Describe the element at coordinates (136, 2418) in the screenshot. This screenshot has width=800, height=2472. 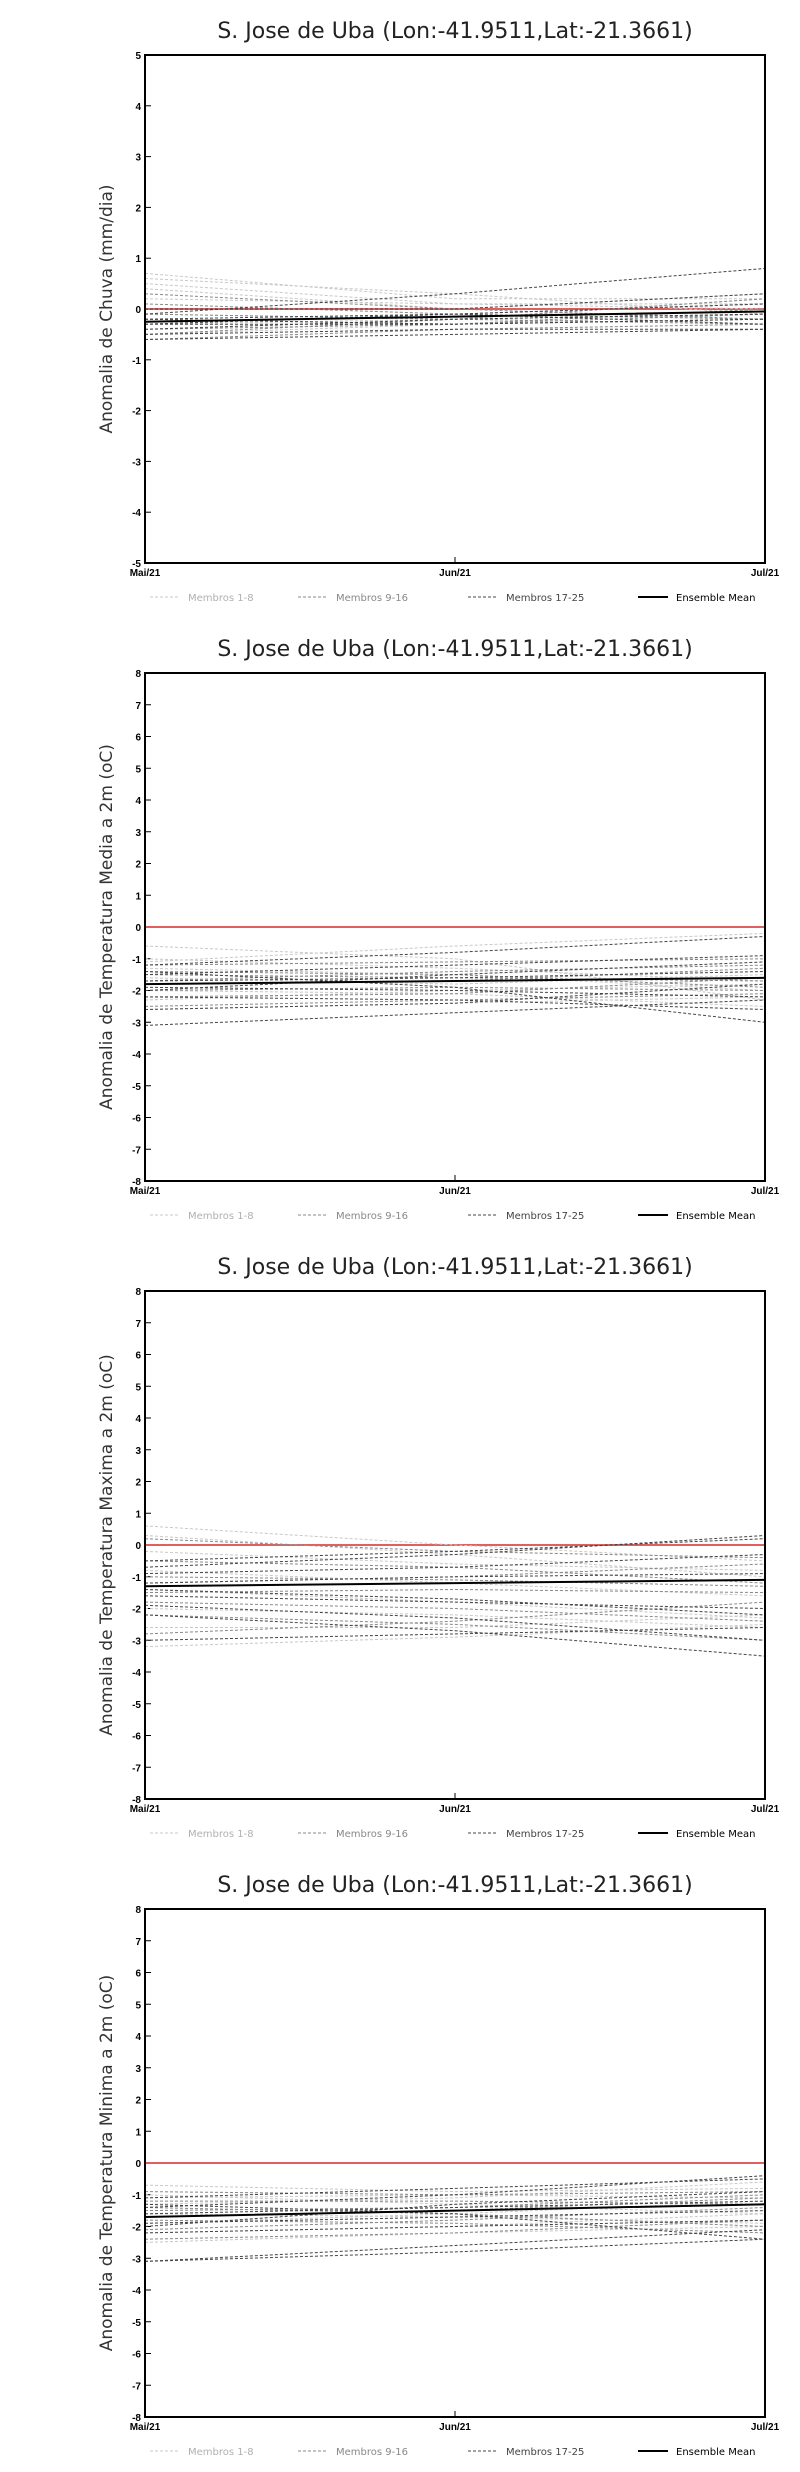
I see `y-tick-label: -8` at that location.